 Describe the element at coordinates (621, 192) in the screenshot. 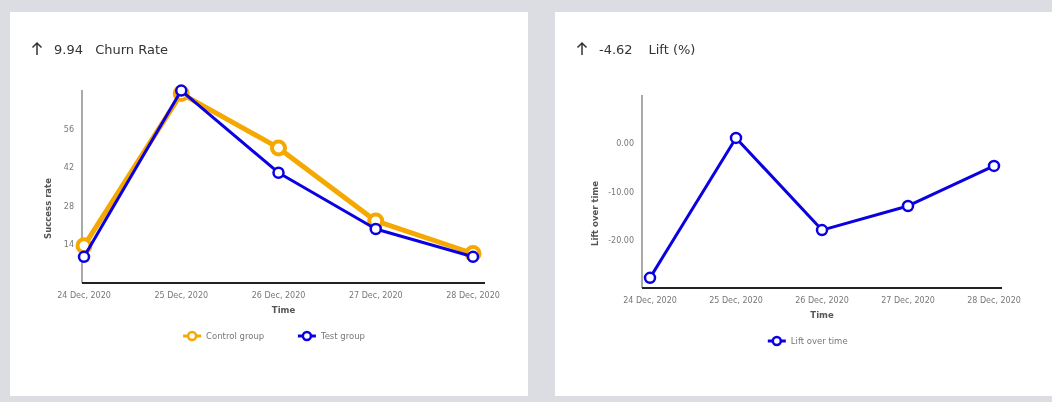

I see `y-tick-label: -10.00` at that location.